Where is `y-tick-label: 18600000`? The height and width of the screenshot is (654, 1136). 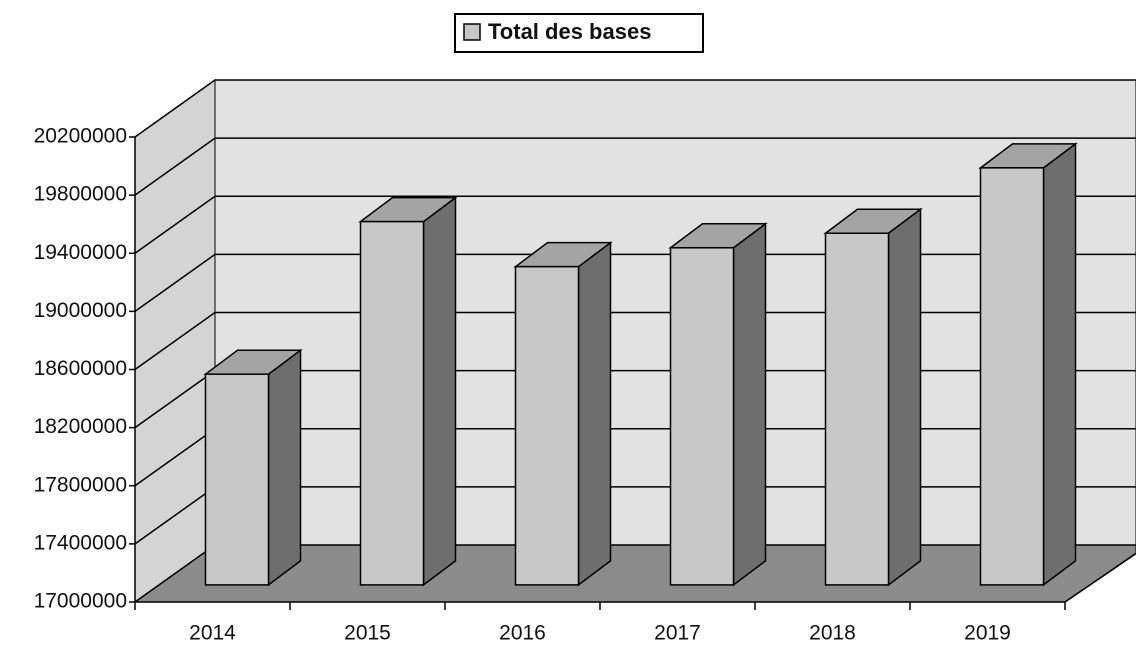
y-tick-label: 18600000 is located at coordinates (80, 368).